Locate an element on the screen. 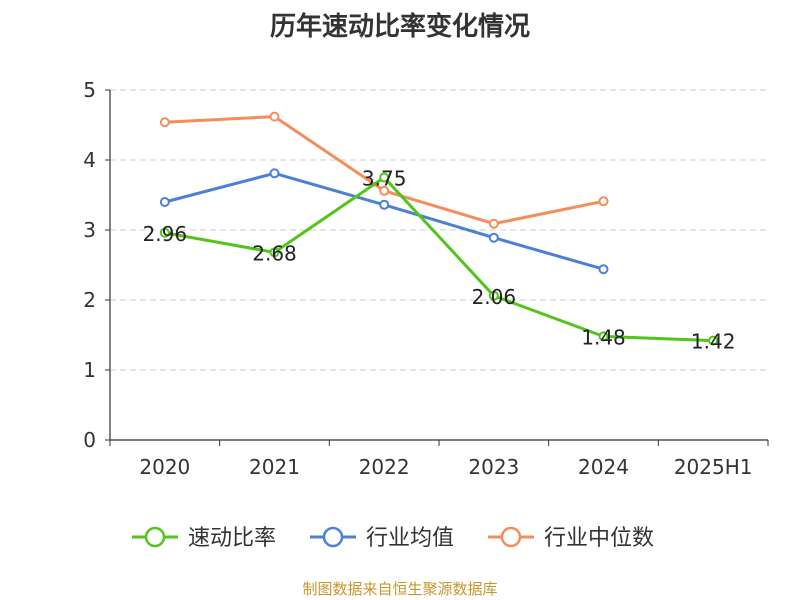 The width and height of the screenshot is (800, 600). legend-item: 行业均值 is located at coordinates (382, 538).